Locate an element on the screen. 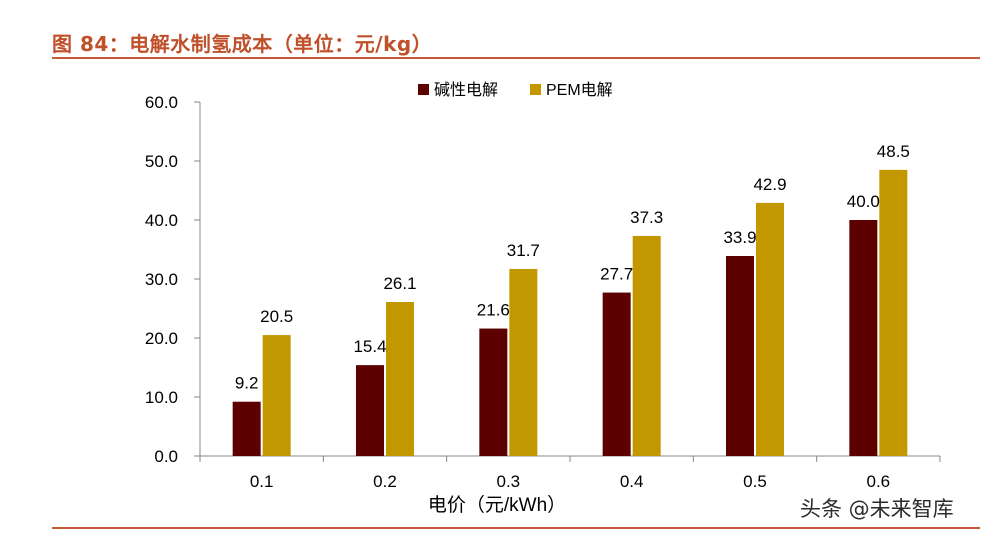 The width and height of the screenshot is (1001, 536). bar-value-label: 20.5 is located at coordinates (276, 316).